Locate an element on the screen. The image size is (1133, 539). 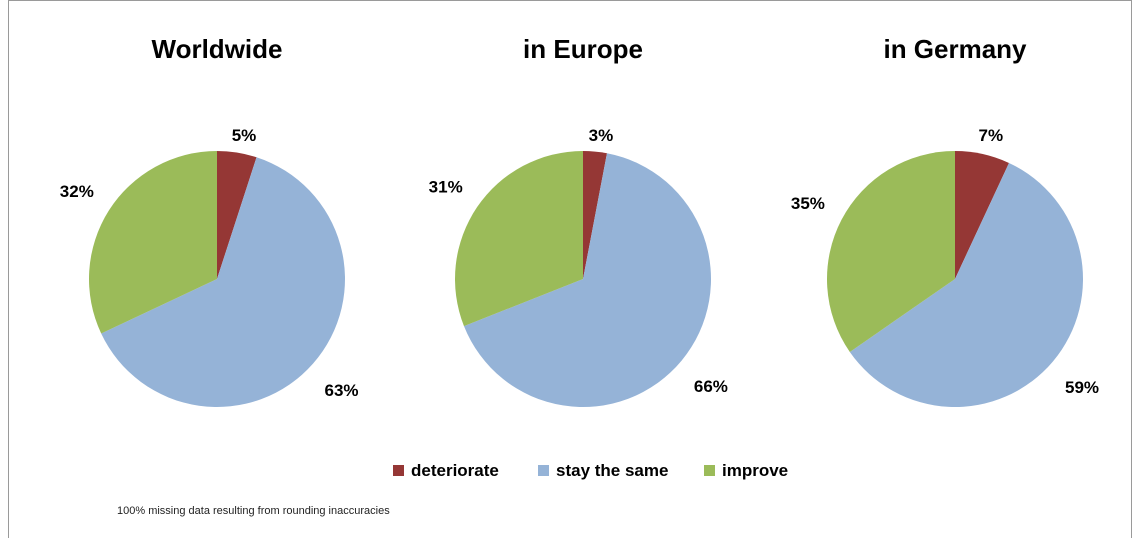
data-label-deteriorate: 5% is located at coordinates (244, 135).